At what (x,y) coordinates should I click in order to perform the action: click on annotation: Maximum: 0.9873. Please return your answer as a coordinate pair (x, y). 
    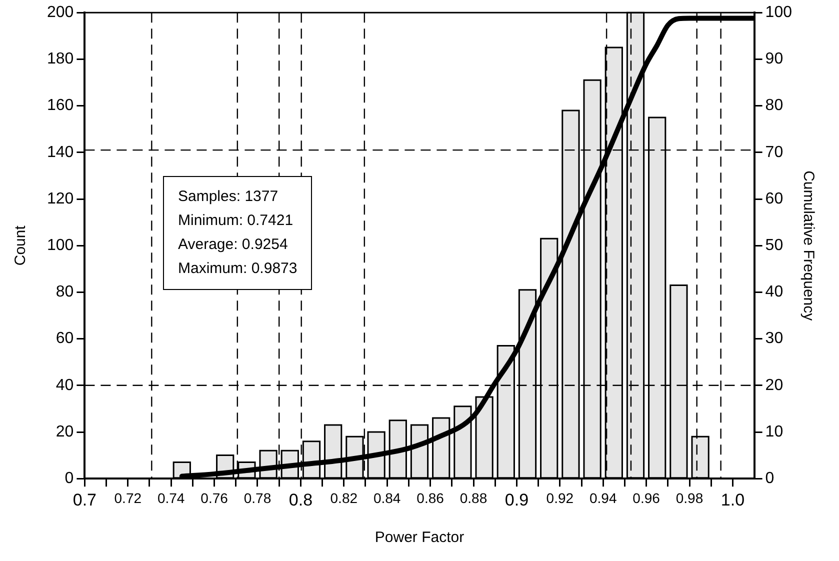
    Looking at the image, I should click on (238, 269).